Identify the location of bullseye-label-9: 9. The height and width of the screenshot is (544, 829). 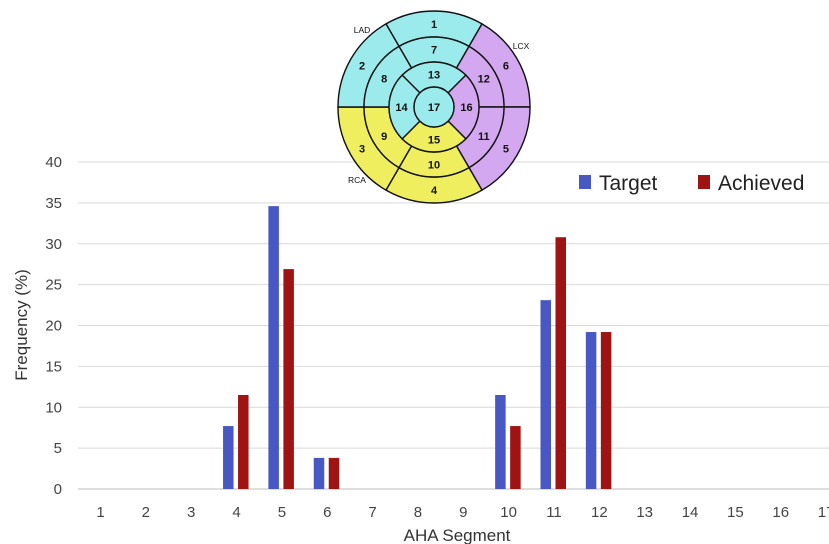
(384, 137).